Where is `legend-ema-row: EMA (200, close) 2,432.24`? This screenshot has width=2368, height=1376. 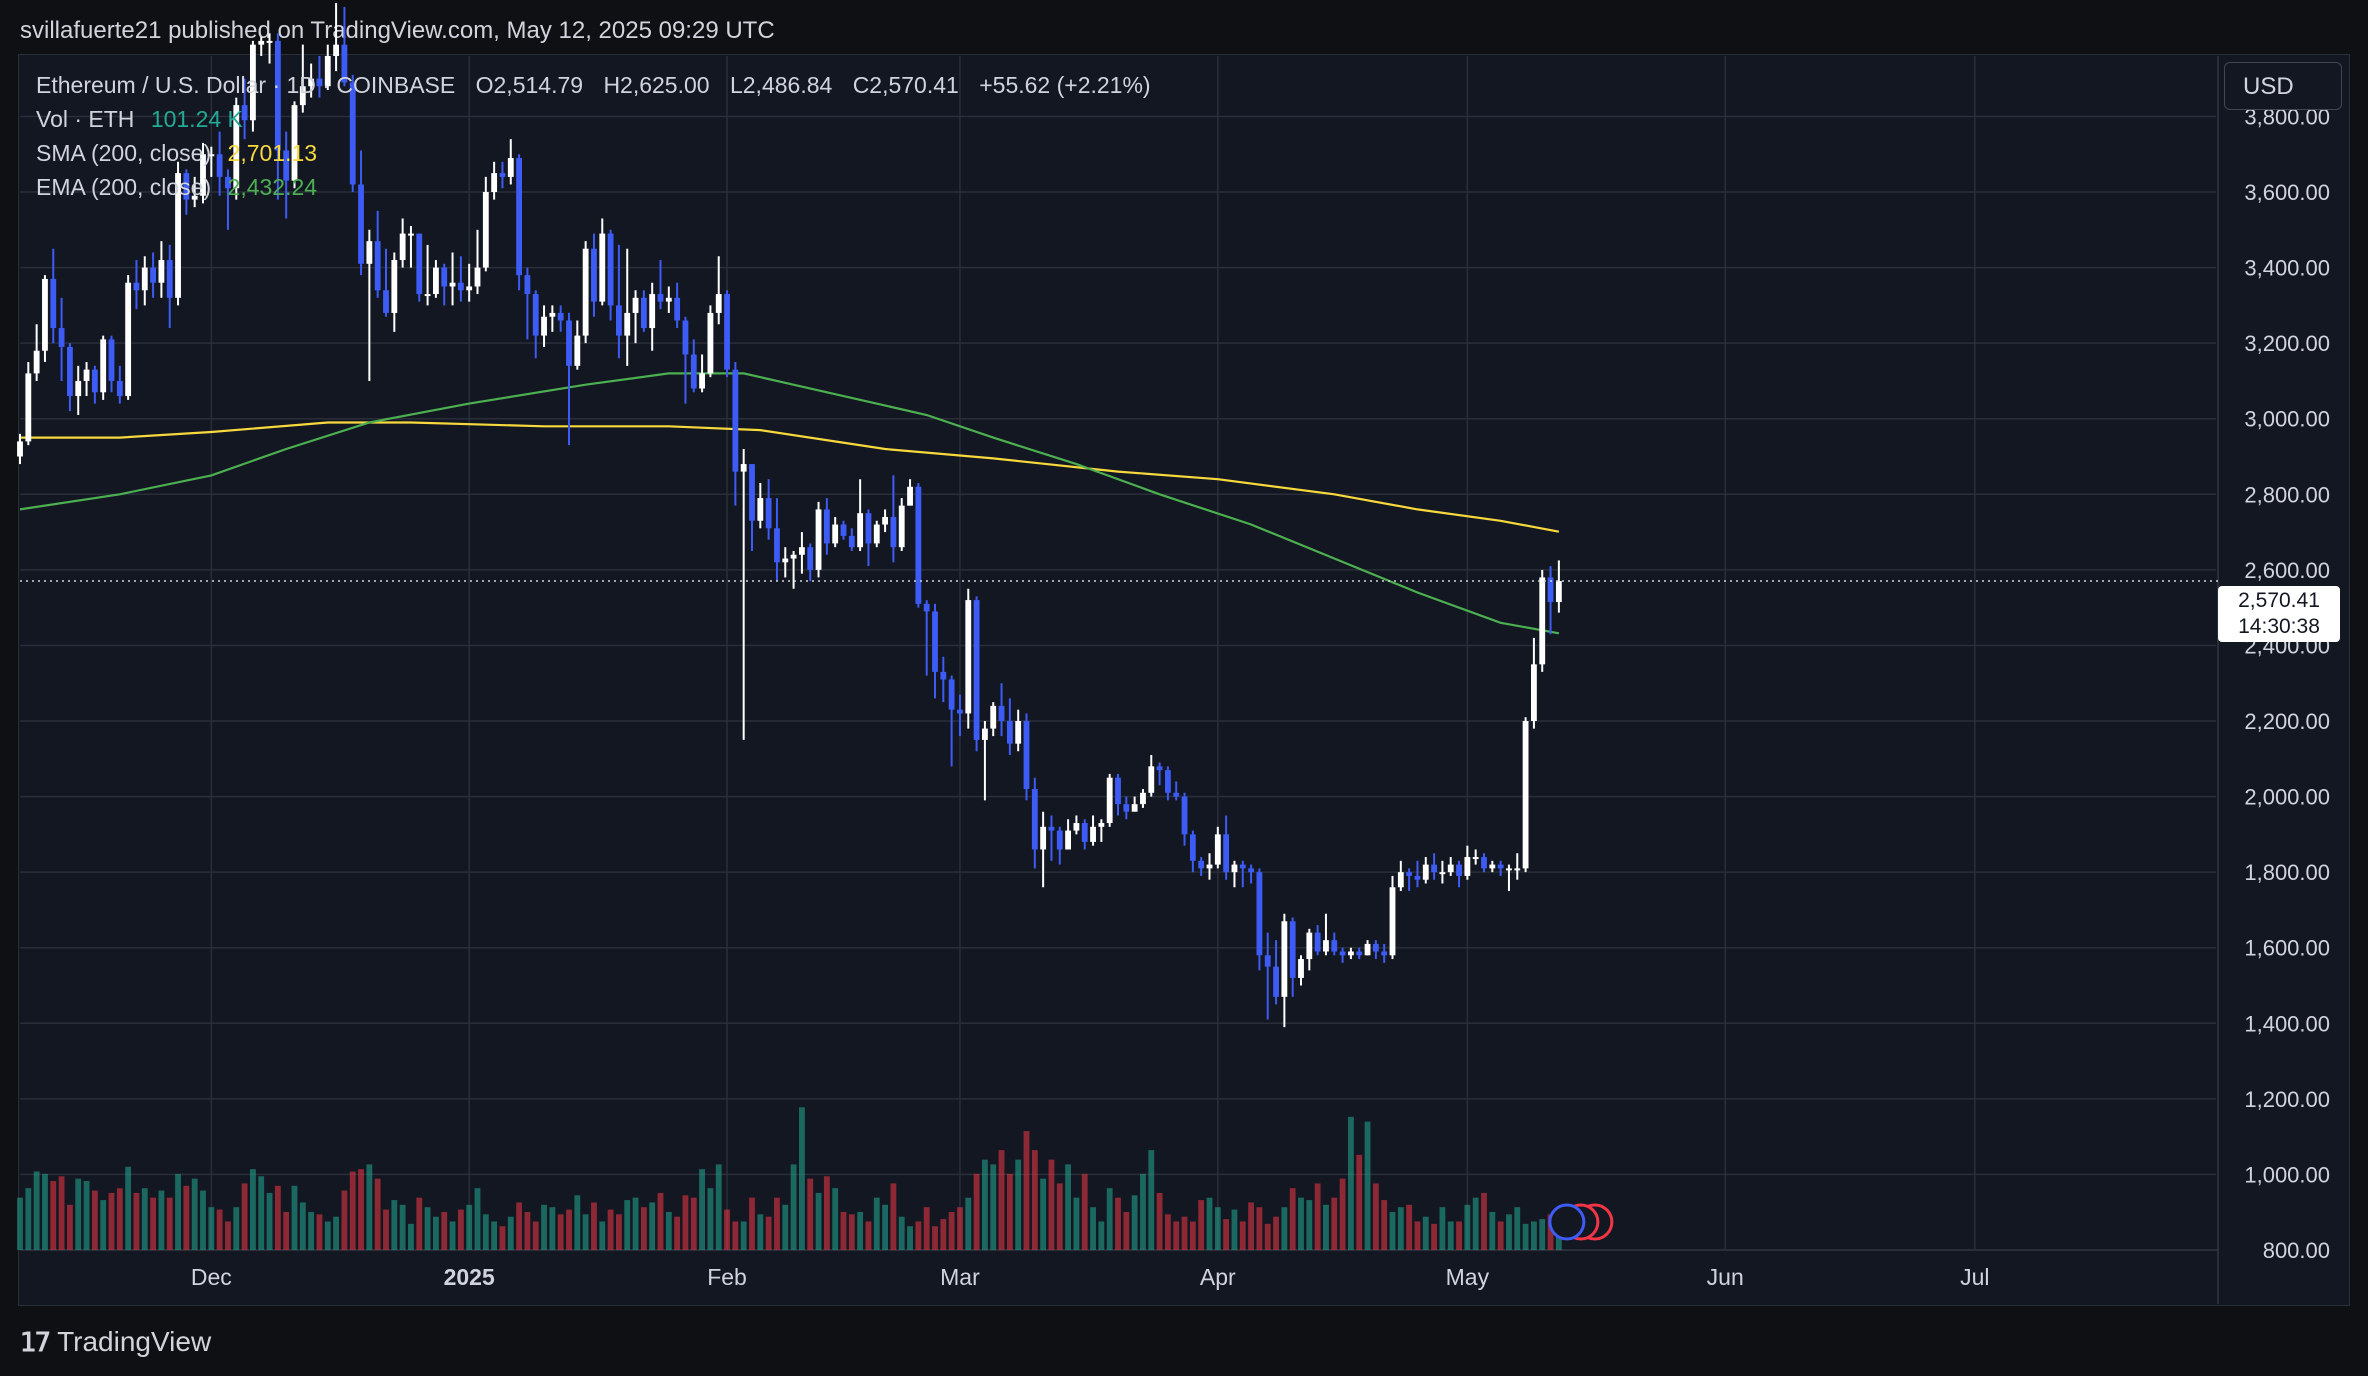
legend-ema-row: EMA (200, close) 2,432.24 is located at coordinates (600, 187).